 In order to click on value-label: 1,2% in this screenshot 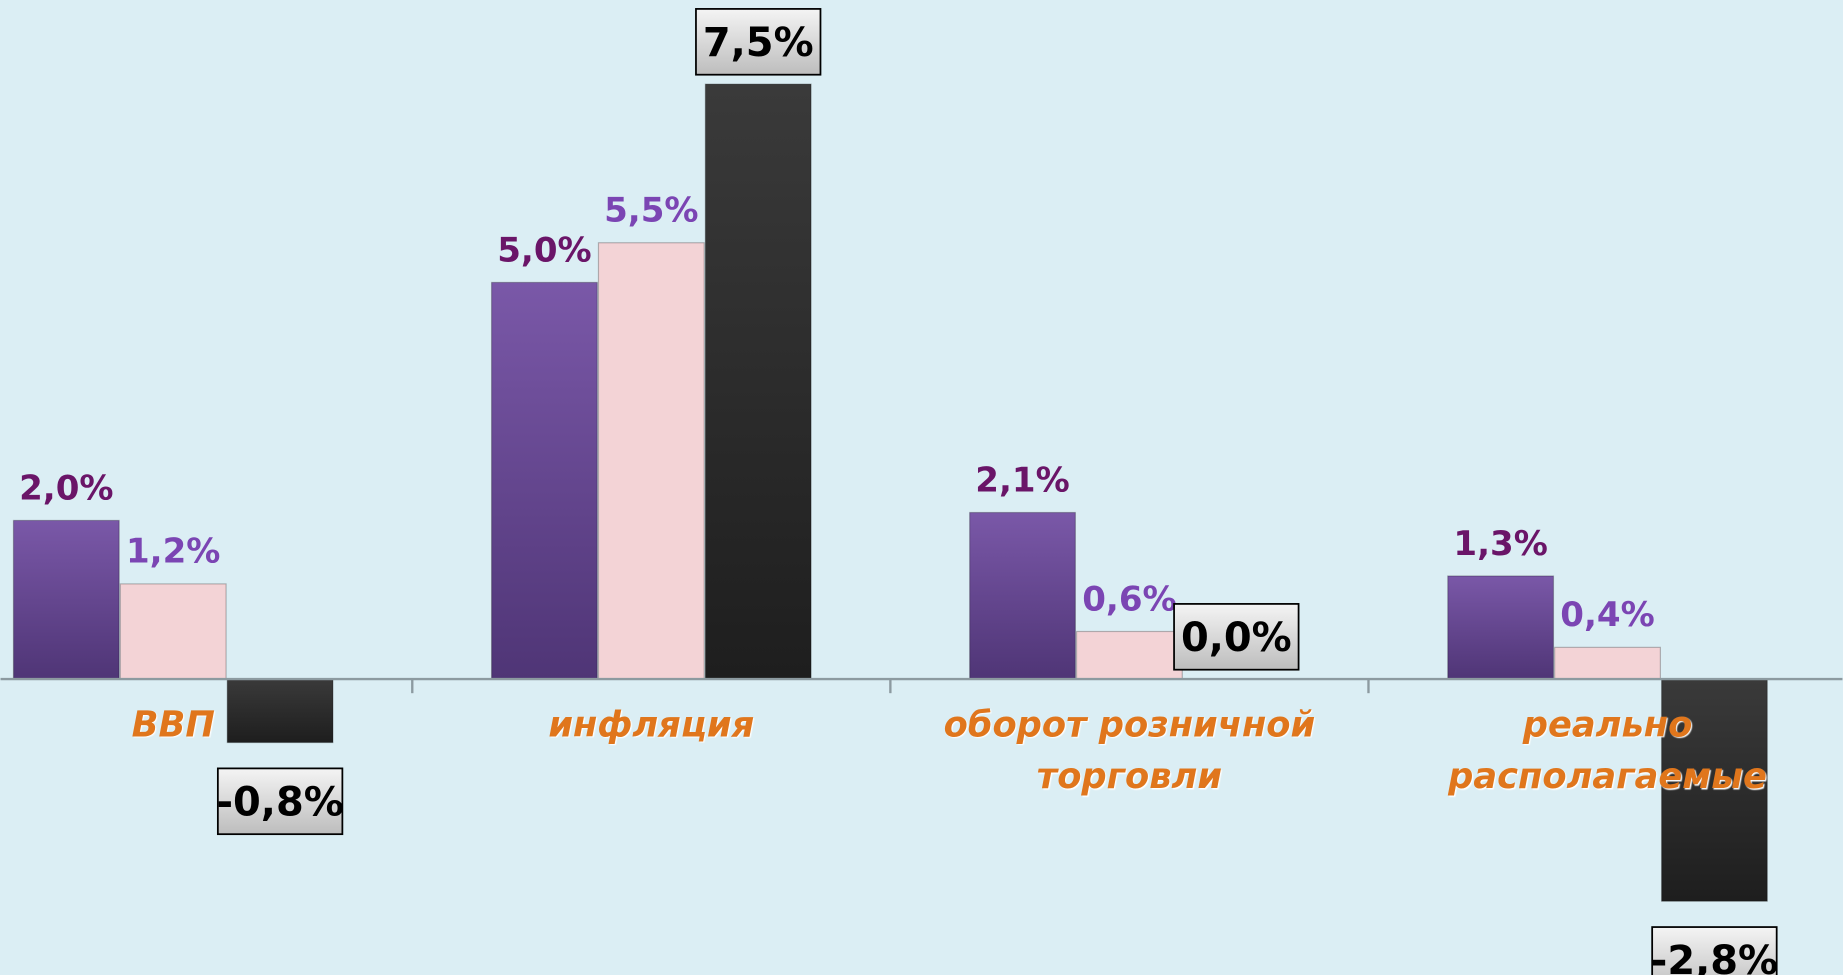, I will do `click(173, 552)`.